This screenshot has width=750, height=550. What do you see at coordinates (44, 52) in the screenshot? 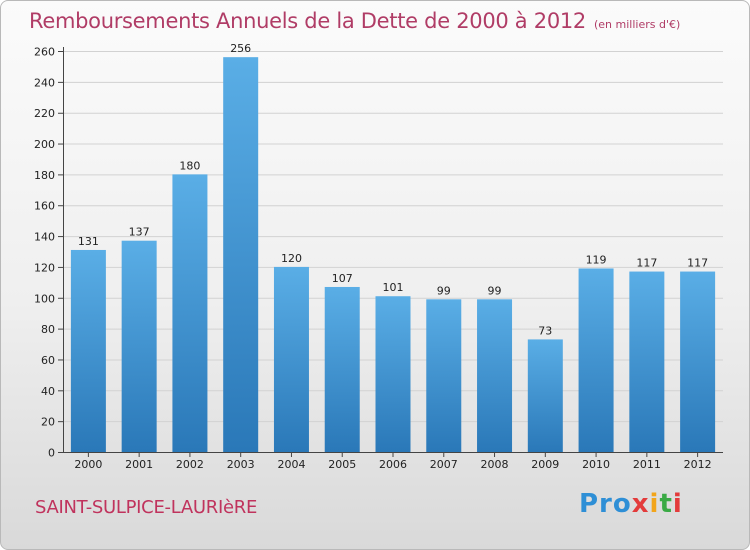
I see `y-tick-label: 260` at bounding box center [44, 52].